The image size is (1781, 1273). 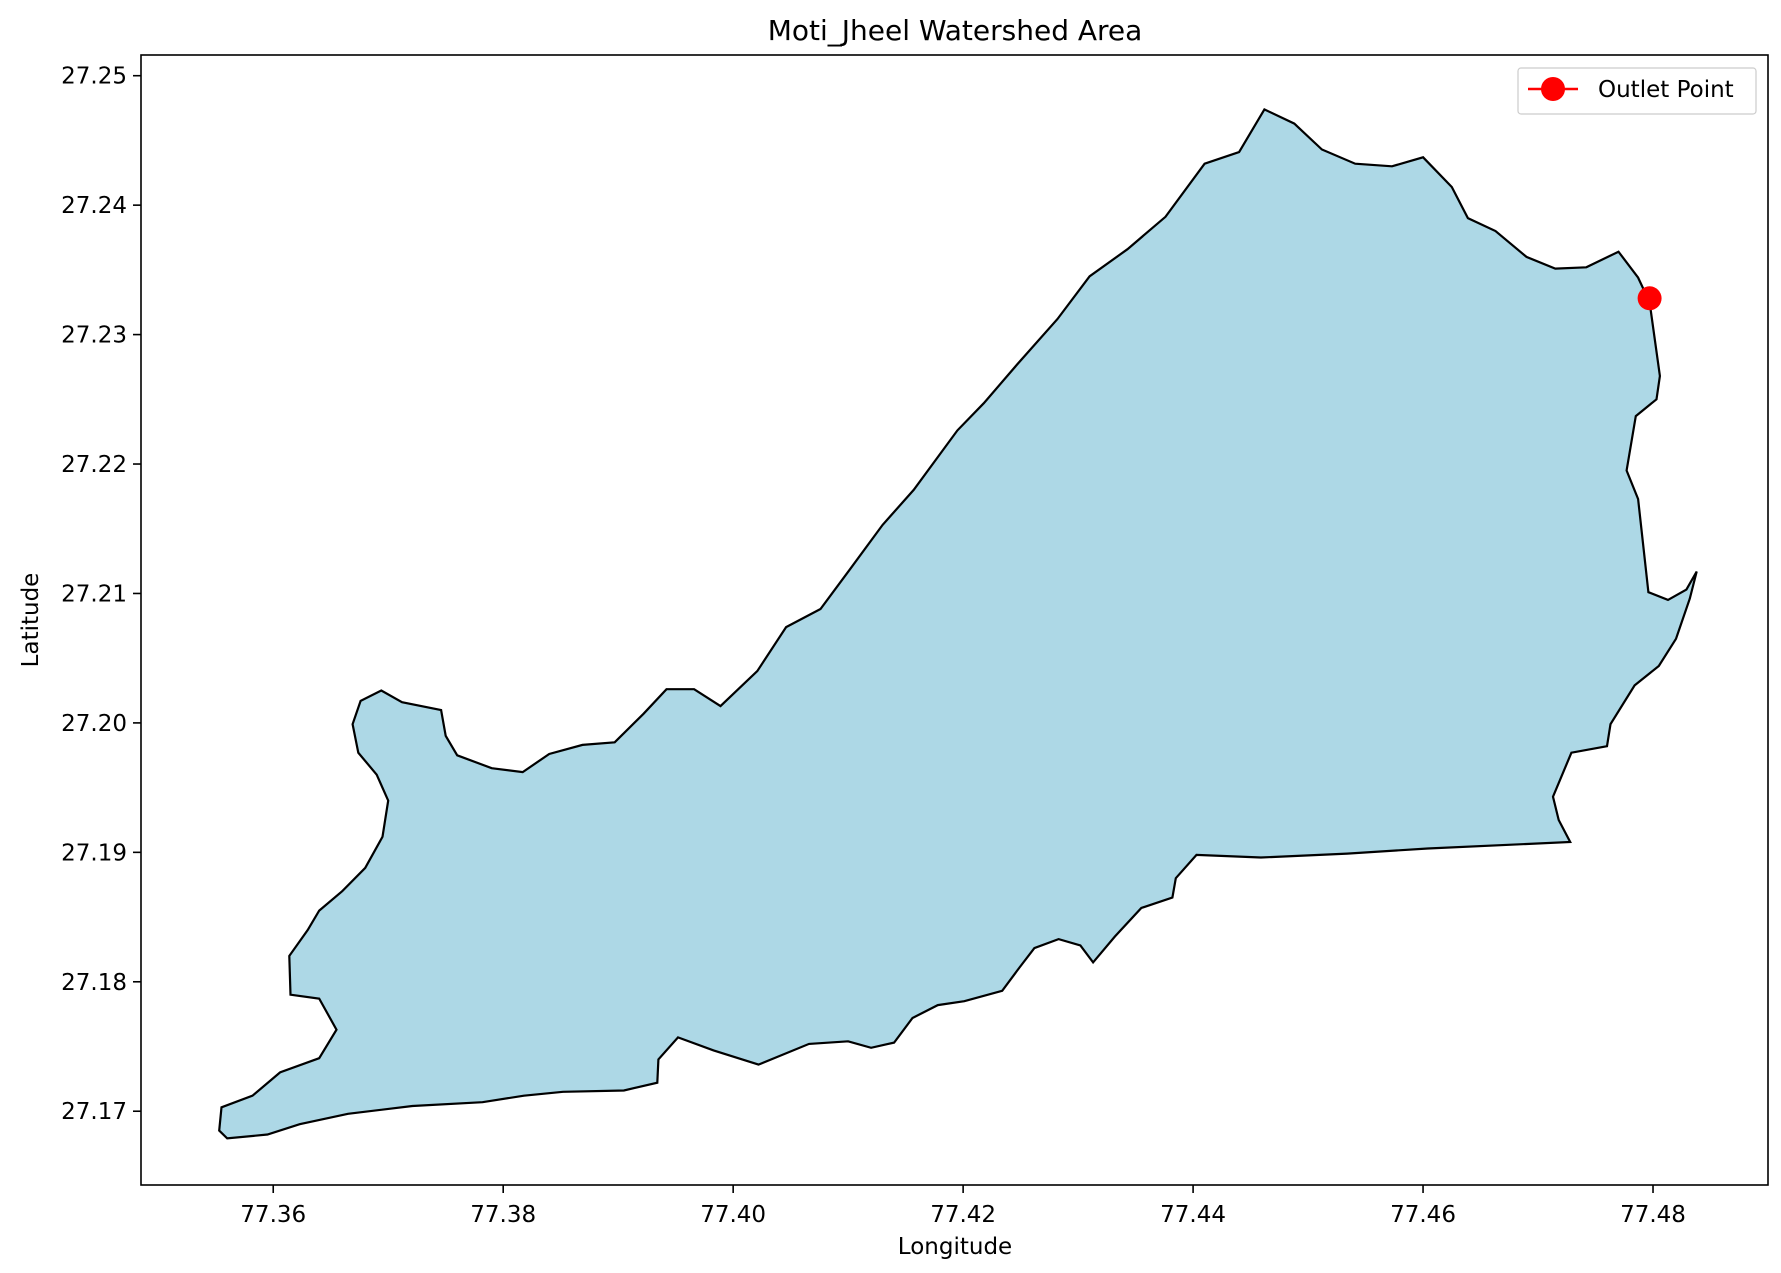 What do you see at coordinates (273, 1215) in the screenshot?
I see `x-tick-label: 77.36` at bounding box center [273, 1215].